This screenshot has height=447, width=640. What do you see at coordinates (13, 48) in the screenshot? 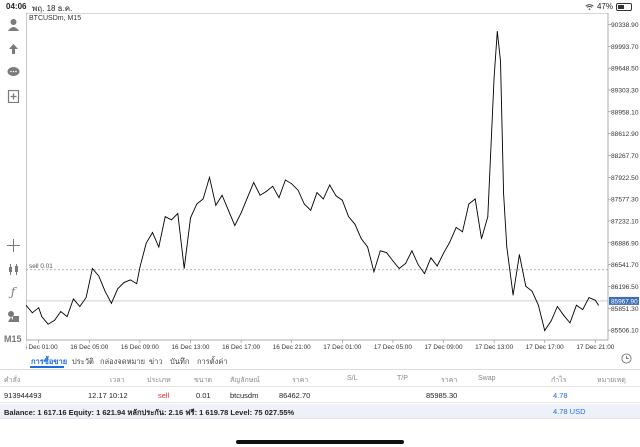
I see `trade-arrows-icon` at bounding box center [13, 48].